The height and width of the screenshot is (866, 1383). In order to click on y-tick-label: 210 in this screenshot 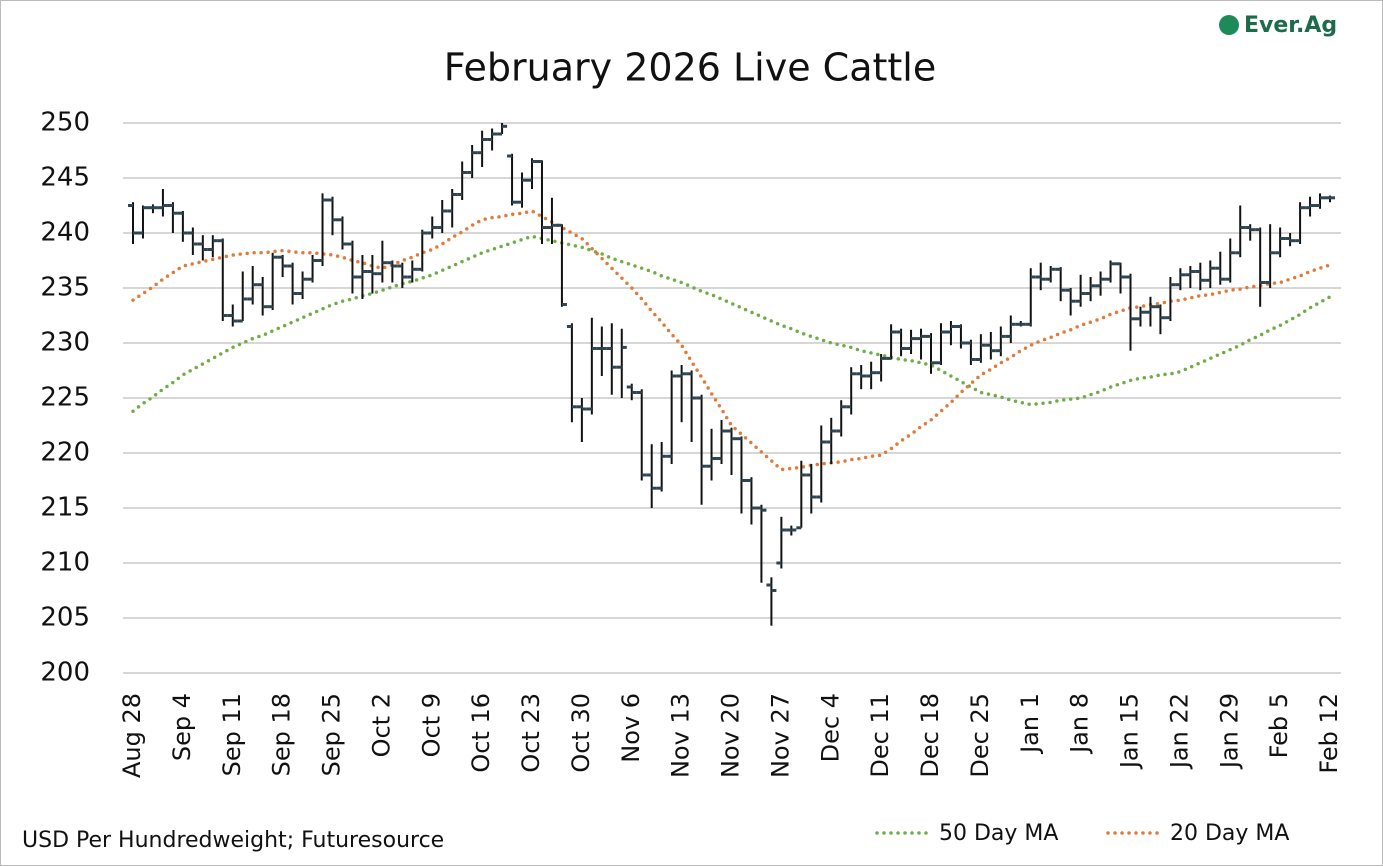, I will do `click(65, 563)`.